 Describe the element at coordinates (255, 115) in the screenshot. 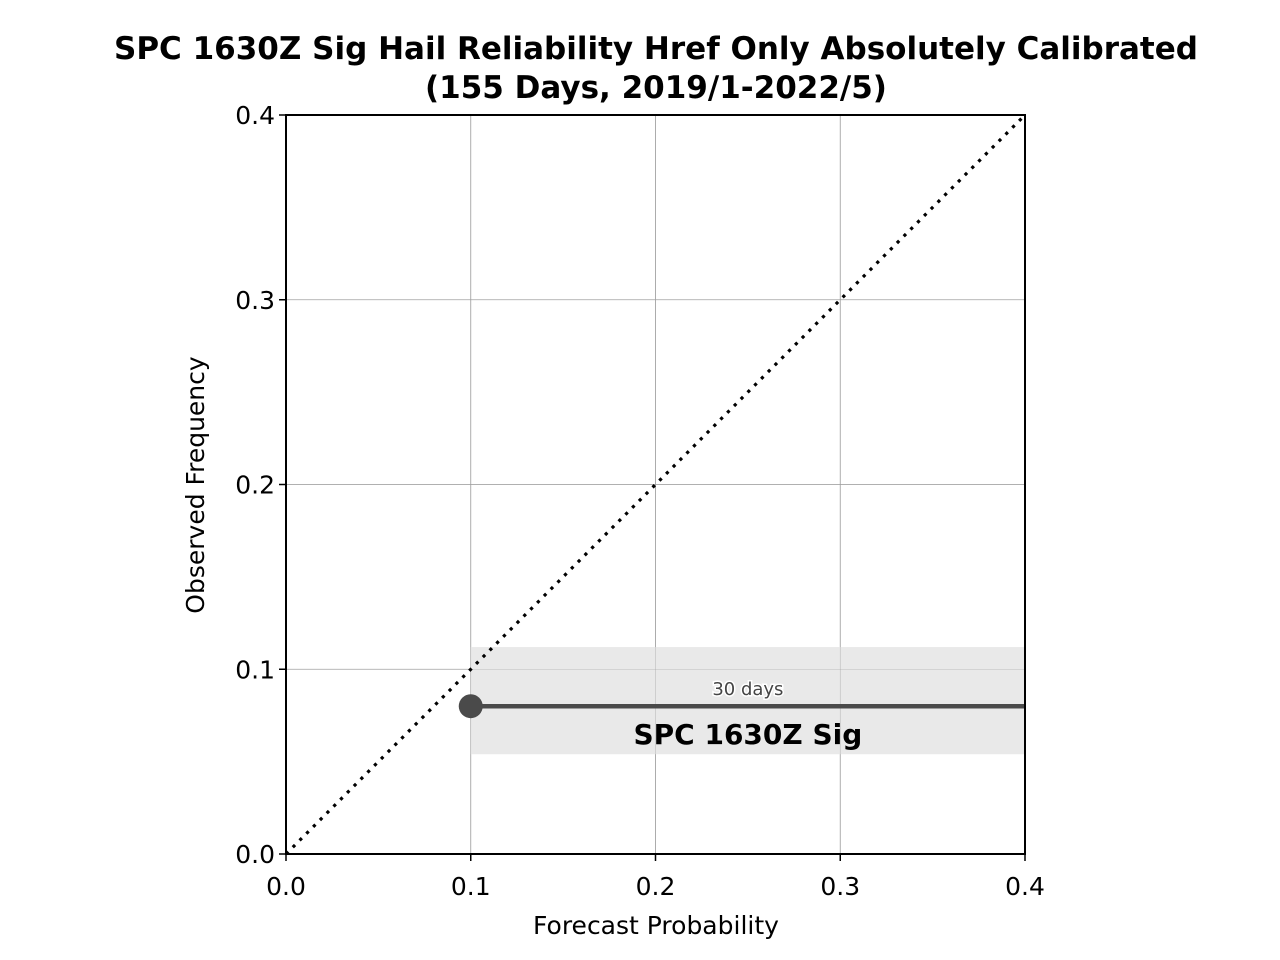

I see `y-tick-label: 0.4` at that location.